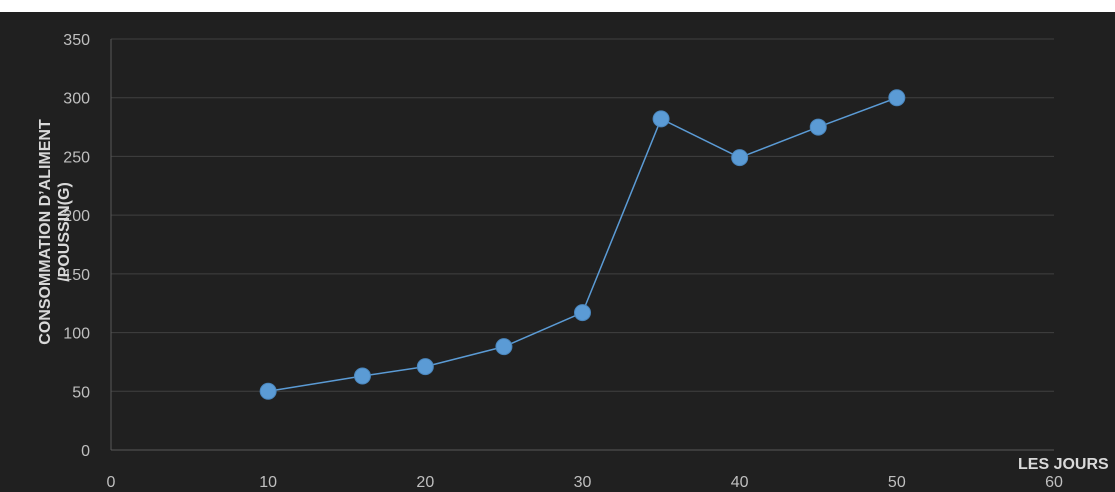 The height and width of the screenshot is (492, 1115). Describe the element at coordinates (76, 157) in the screenshot. I see `y-tick-label: 250` at that location.